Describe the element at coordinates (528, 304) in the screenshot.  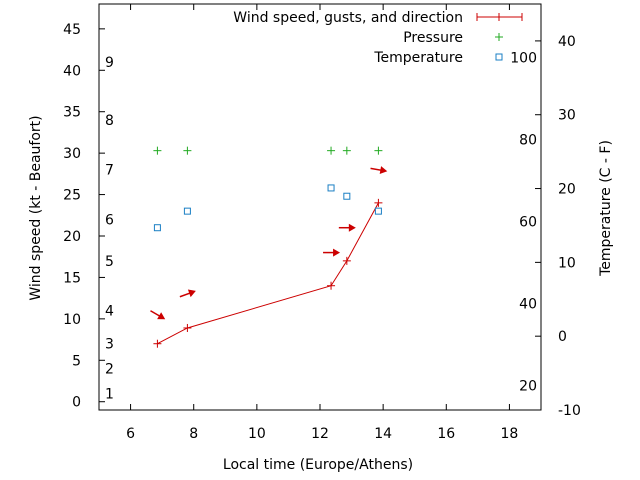
I see `fahrenheit-label-1: 40` at that location.